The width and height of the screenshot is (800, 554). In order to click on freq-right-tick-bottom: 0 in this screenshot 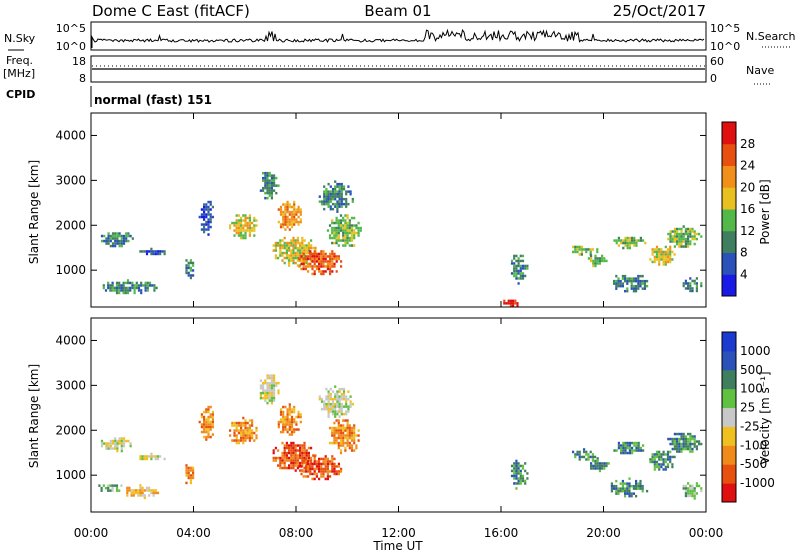, I will do `click(713, 78)`.